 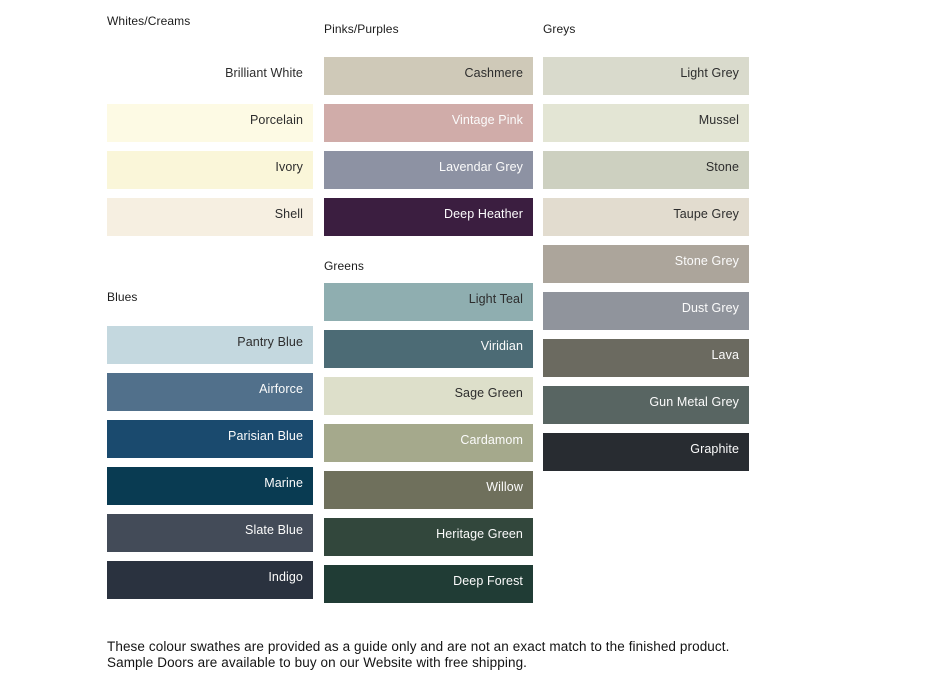 I want to click on swatch-label: Taupe Grey, so click(x=706, y=214).